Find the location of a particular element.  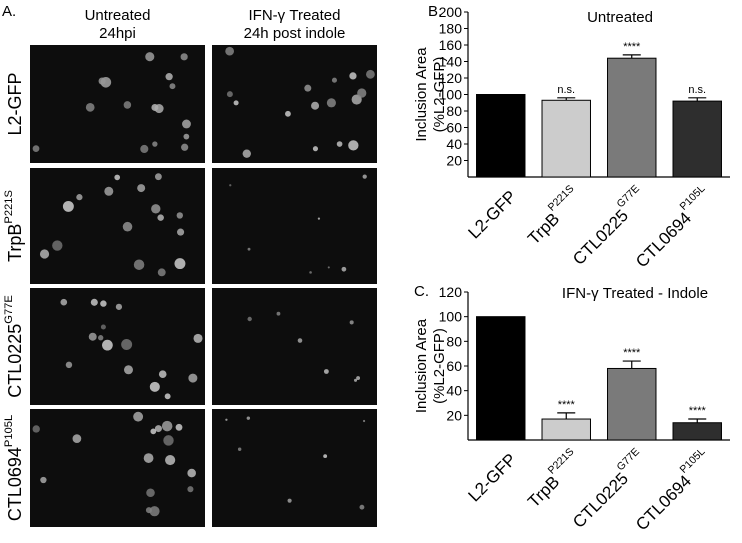

y-tick-label: 160 is located at coordinates (451, 45).